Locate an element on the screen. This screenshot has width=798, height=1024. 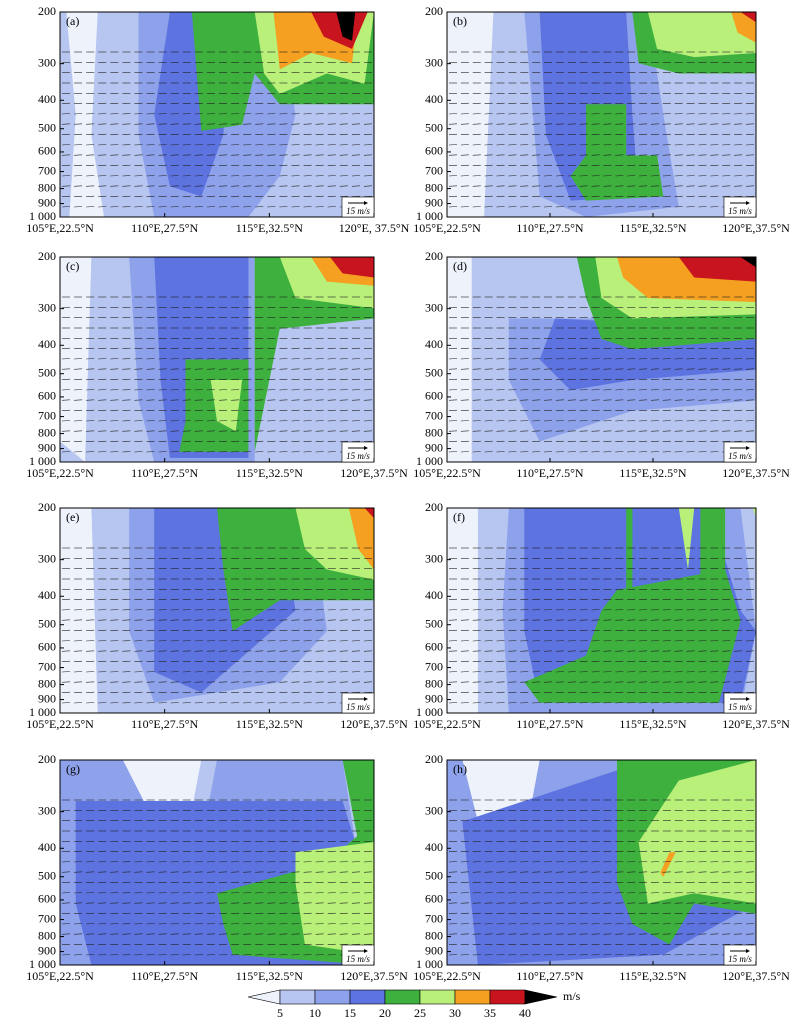
contour-region is located at coordinates (743, 27).